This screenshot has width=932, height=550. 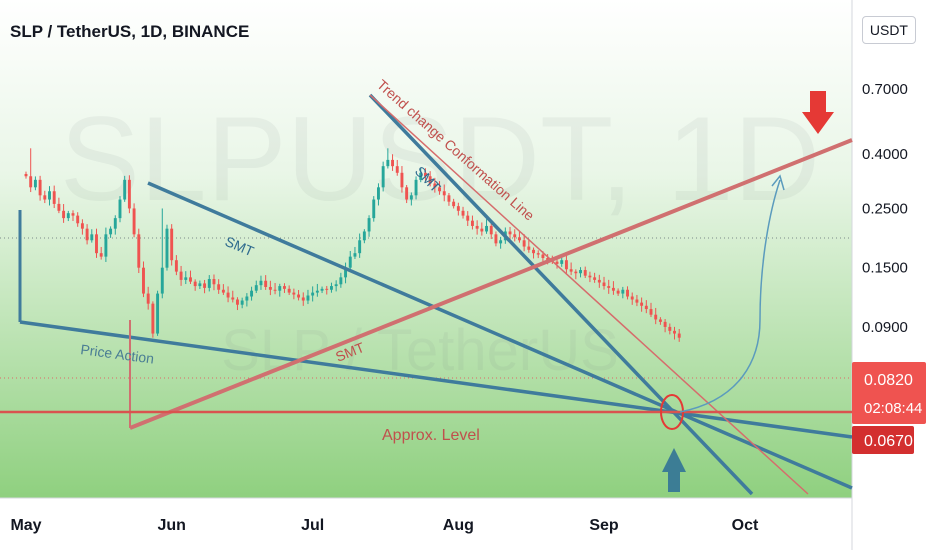 What do you see at coordinates (384, 525) in the screenshot?
I see `time-axis: May Jun Jul Aug Sep Oct` at bounding box center [384, 525].